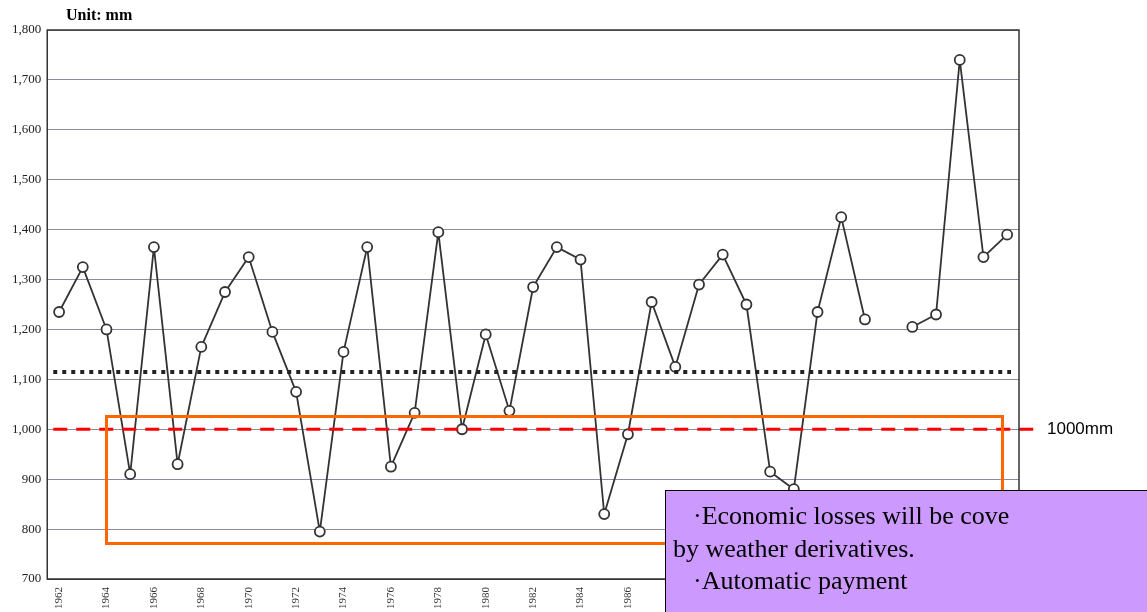 The image size is (1147, 612). What do you see at coordinates (27, 79) in the screenshot?
I see `y-tick-label: 1,700` at bounding box center [27, 79].